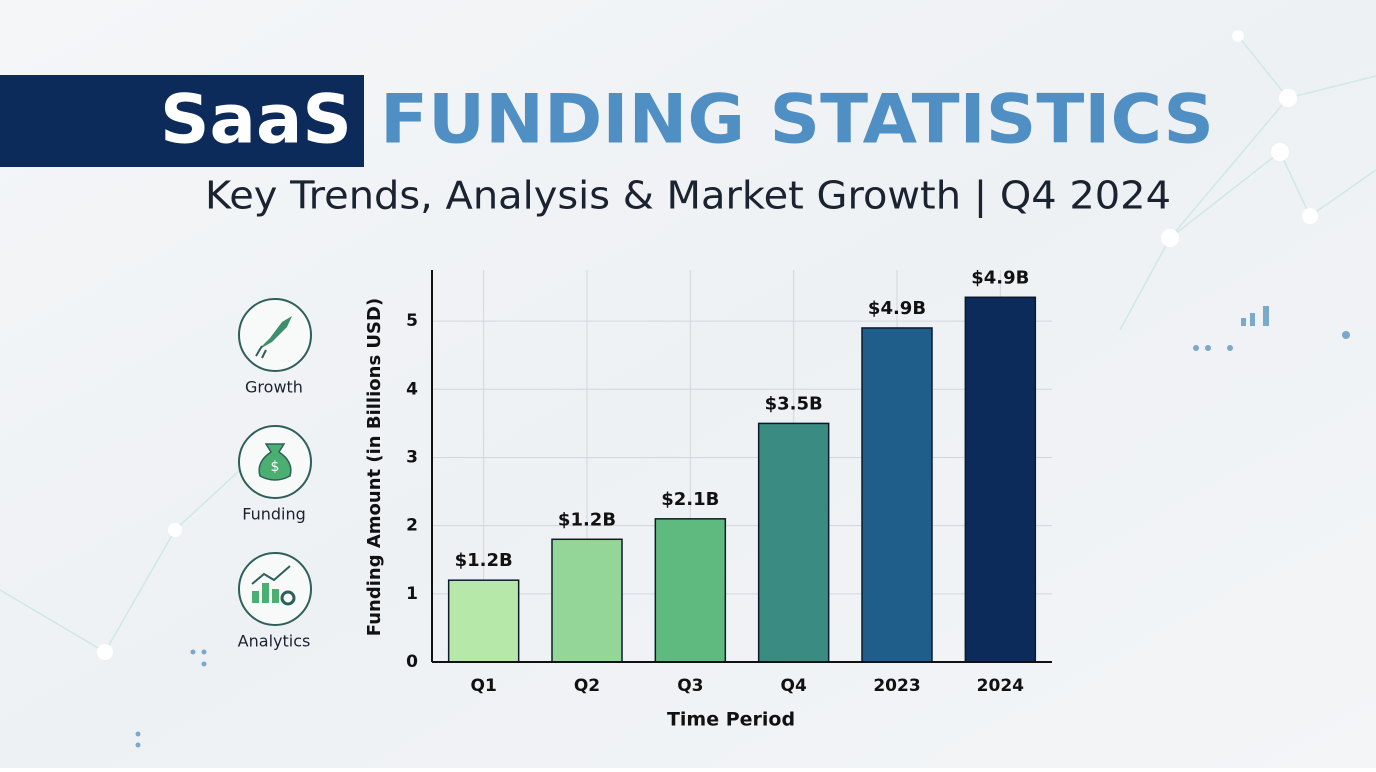 The width and height of the screenshot is (1376, 772). Describe the element at coordinates (412, 457) in the screenshot. I see `y-tick-label: 3` at that location.